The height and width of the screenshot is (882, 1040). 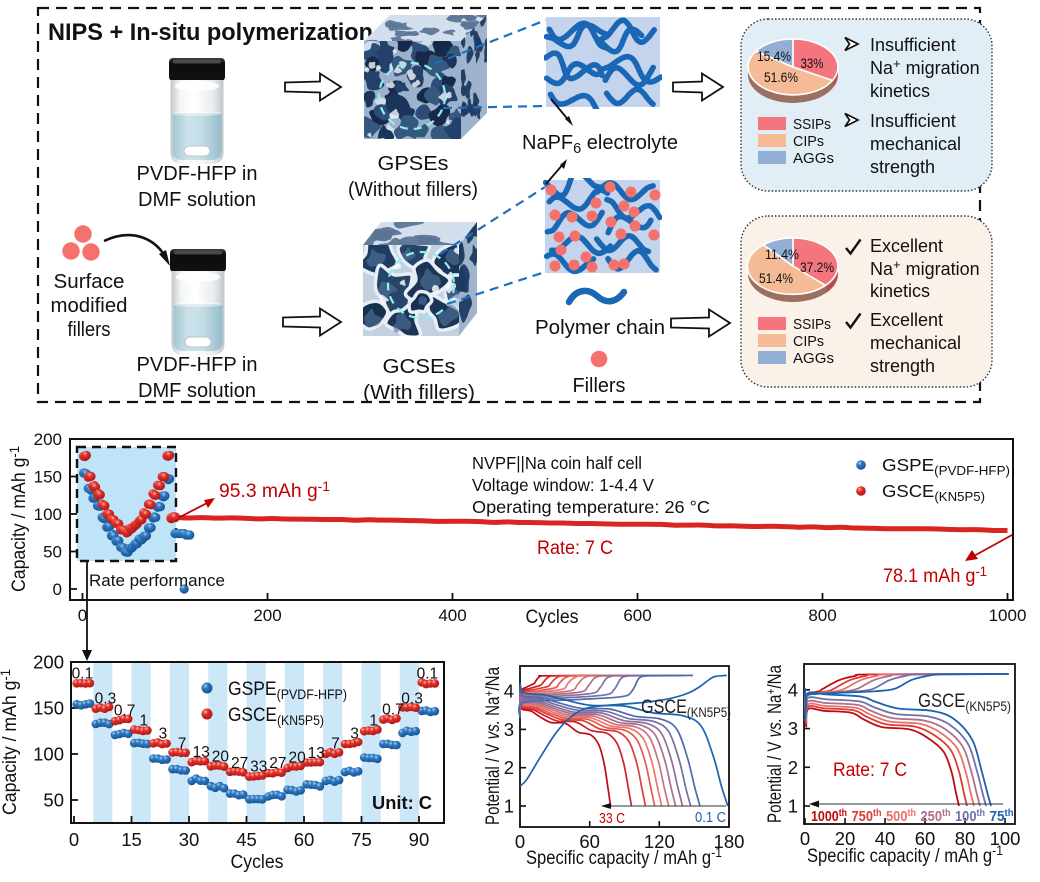 I want to click on svg-text: Surface, so click(x=89, y=282).